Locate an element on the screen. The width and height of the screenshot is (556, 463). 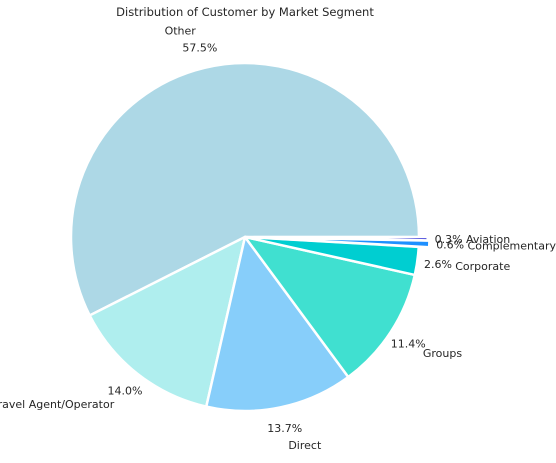
pie-pct-label-groups: 11.4% is located at coordinates (408, 343).